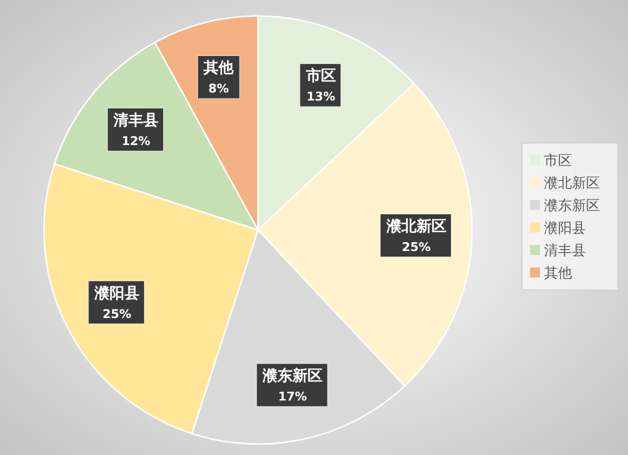 The height and width of the screenshot is (455, 628). I want to click on slice-label: 濮东新区, so click(292, 375).